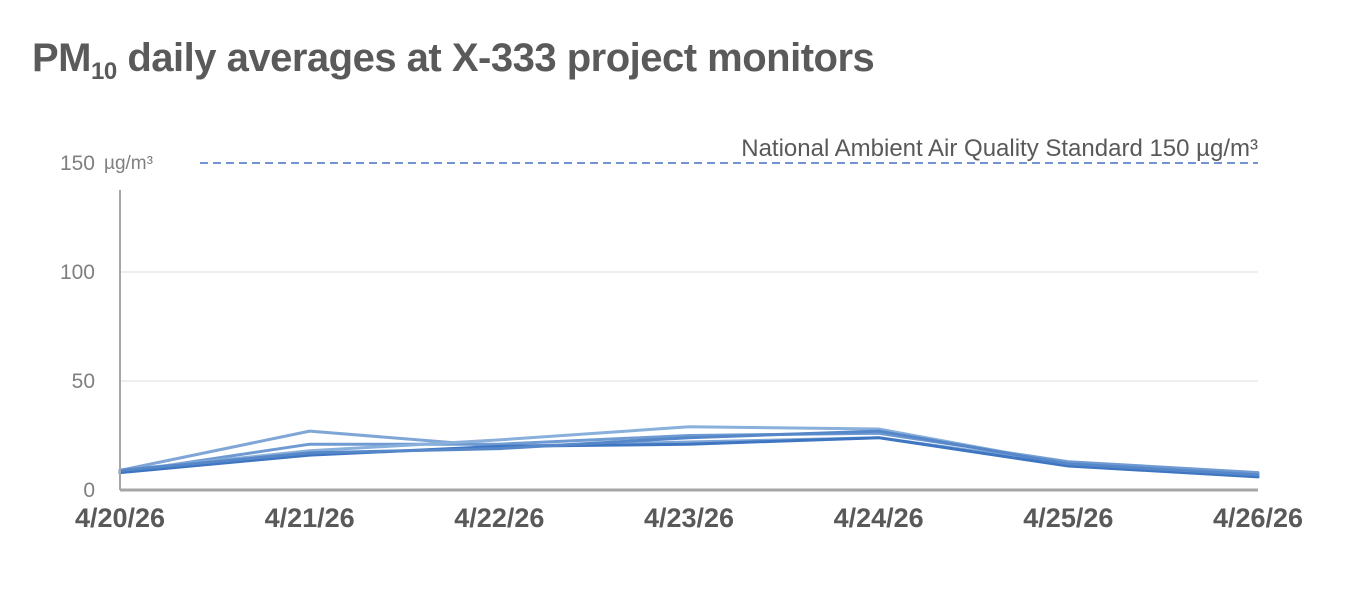  I want to click on chart-title-prefix: PM, so click(62, 58).